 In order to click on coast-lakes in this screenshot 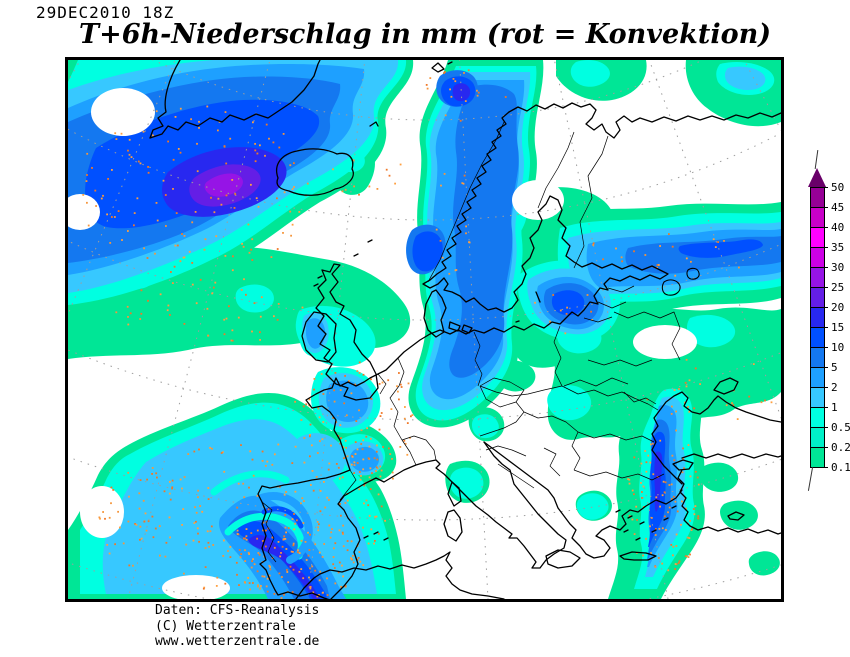, I will do `click(680, 281)`.